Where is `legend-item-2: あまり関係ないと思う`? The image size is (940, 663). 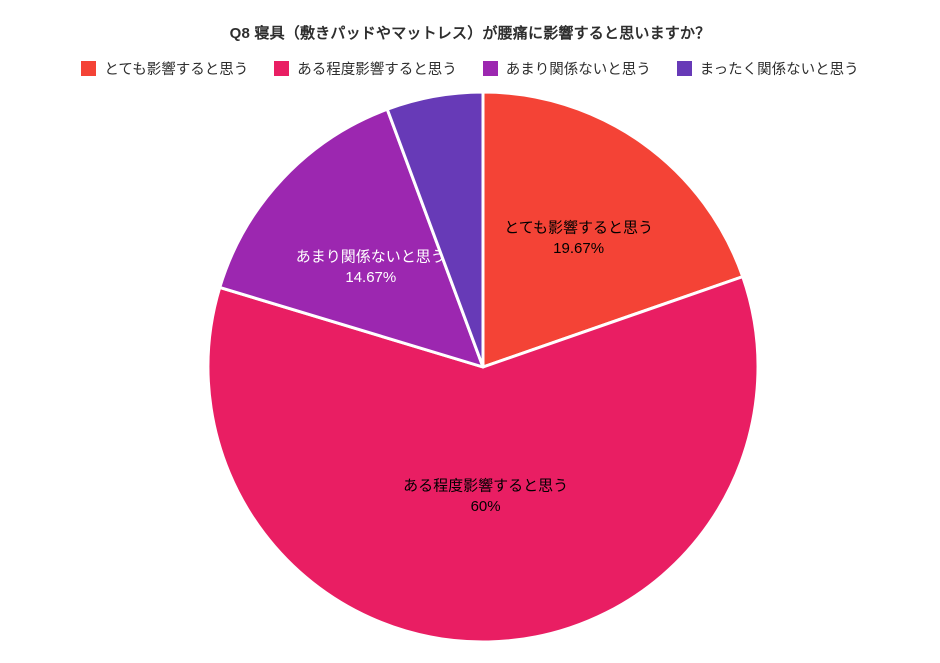
legend-item-2: あまり関係ないと思う is located at coordinates (566, 68).